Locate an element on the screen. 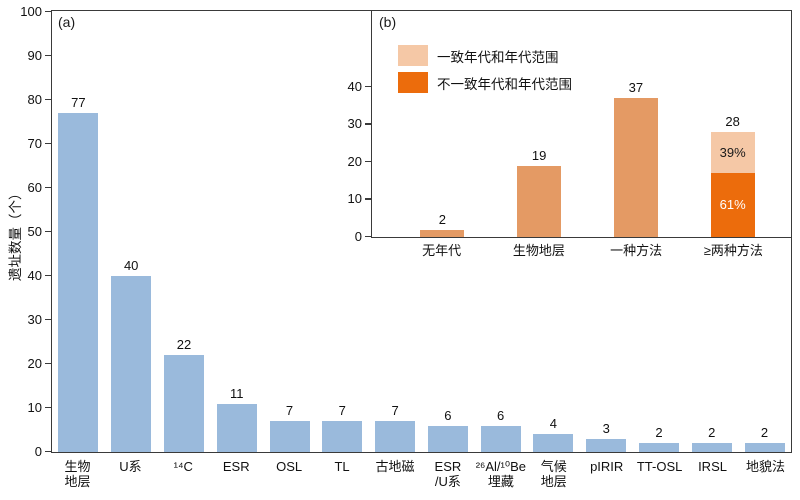 This screenshot has height=500, width=800. bar-value-label: 3 is located at coordinates (606, 428).